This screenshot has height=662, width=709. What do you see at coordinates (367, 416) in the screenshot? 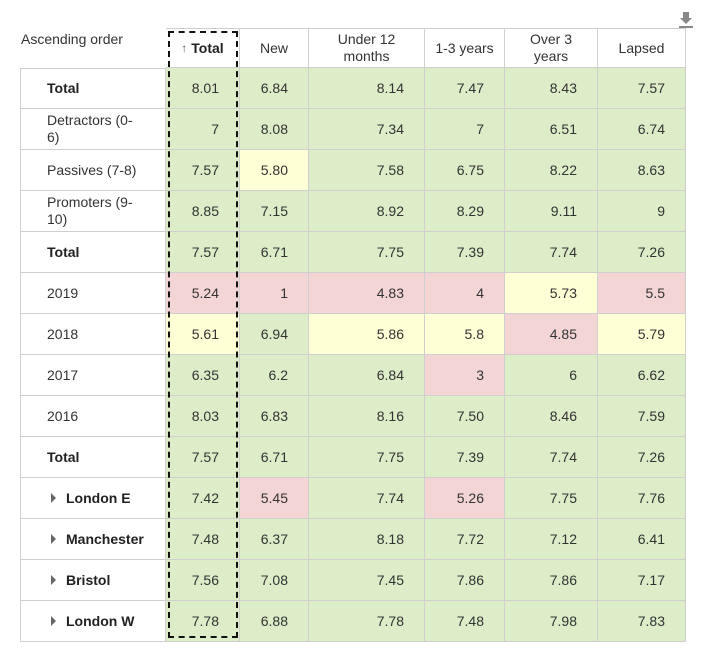
I see `value-cell: 8.16` at bounding box center [367, 416].